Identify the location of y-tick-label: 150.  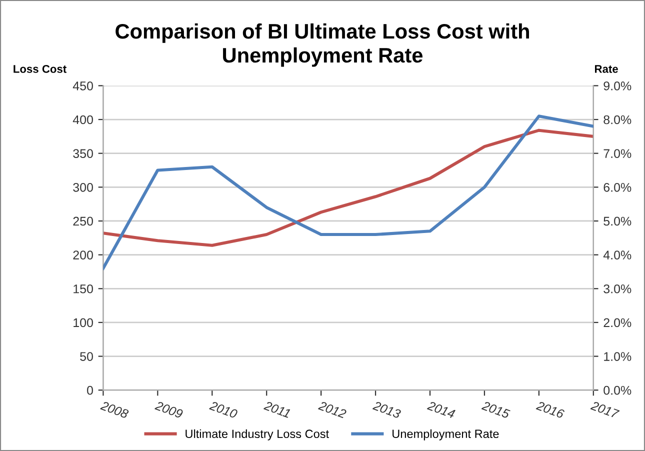
(83, 289).